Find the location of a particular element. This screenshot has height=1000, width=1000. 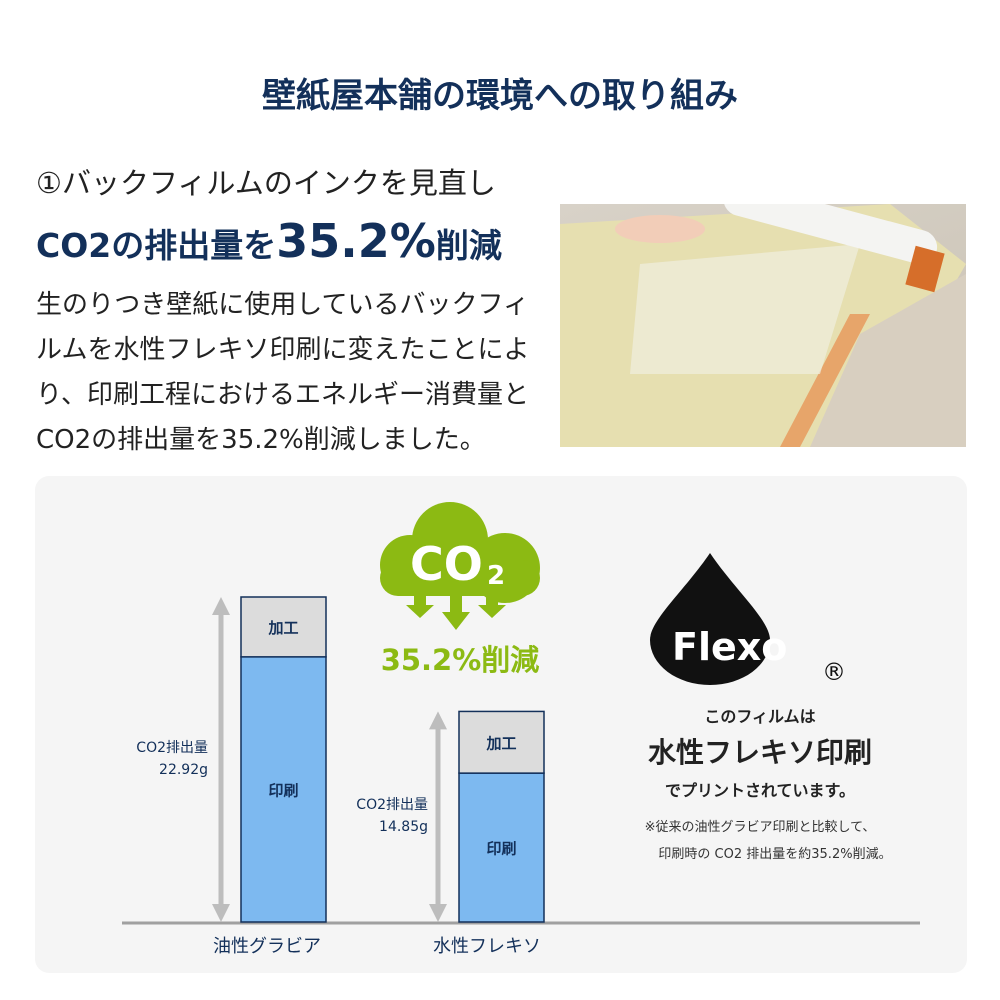

flexo-drop-icon is located at coordinates (710, 619).